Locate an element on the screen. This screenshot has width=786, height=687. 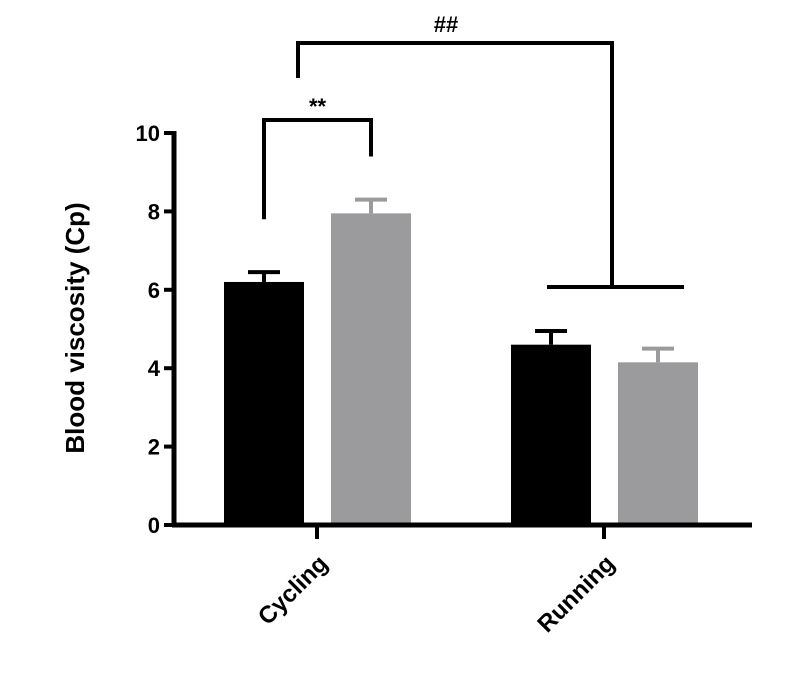
significance-bracket-group is located at coordinates (455, 164).